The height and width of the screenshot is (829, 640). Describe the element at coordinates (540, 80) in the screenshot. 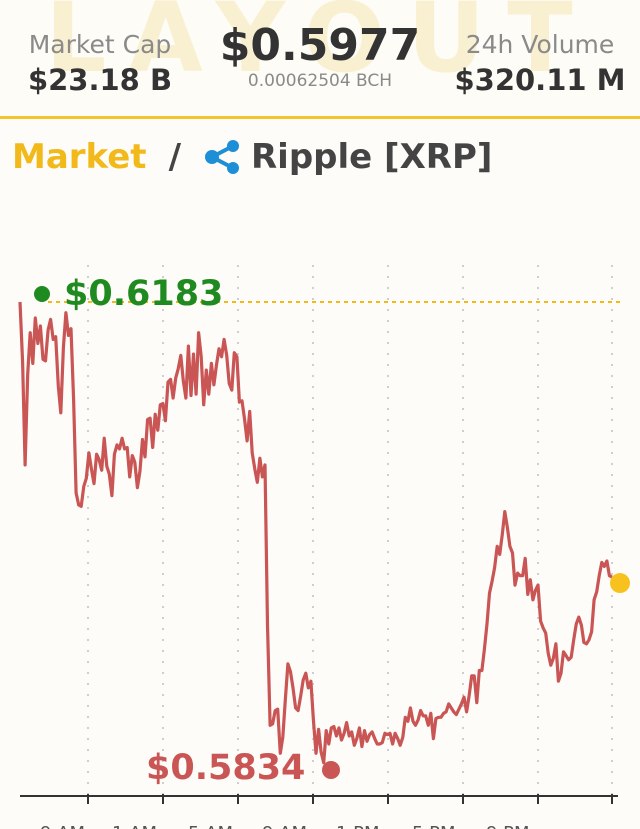

I see `volume-value: $320.11 M` at that location.